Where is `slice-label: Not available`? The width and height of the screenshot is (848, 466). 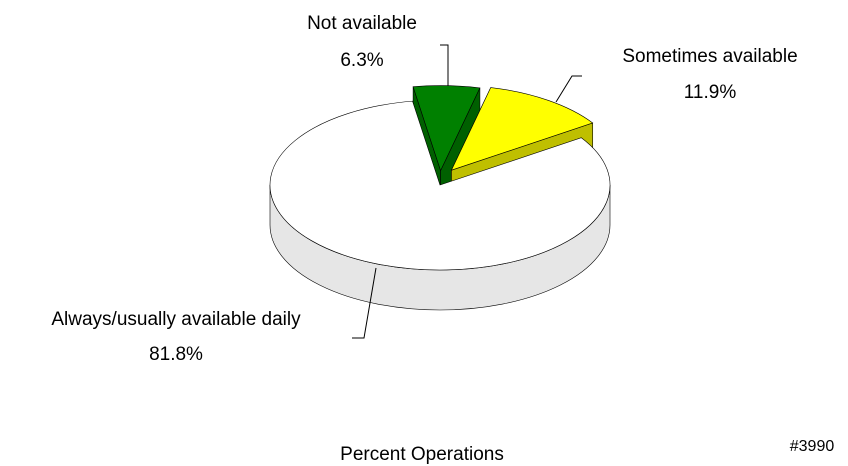
slice-label: Not available is located at coordinates (362, 23).